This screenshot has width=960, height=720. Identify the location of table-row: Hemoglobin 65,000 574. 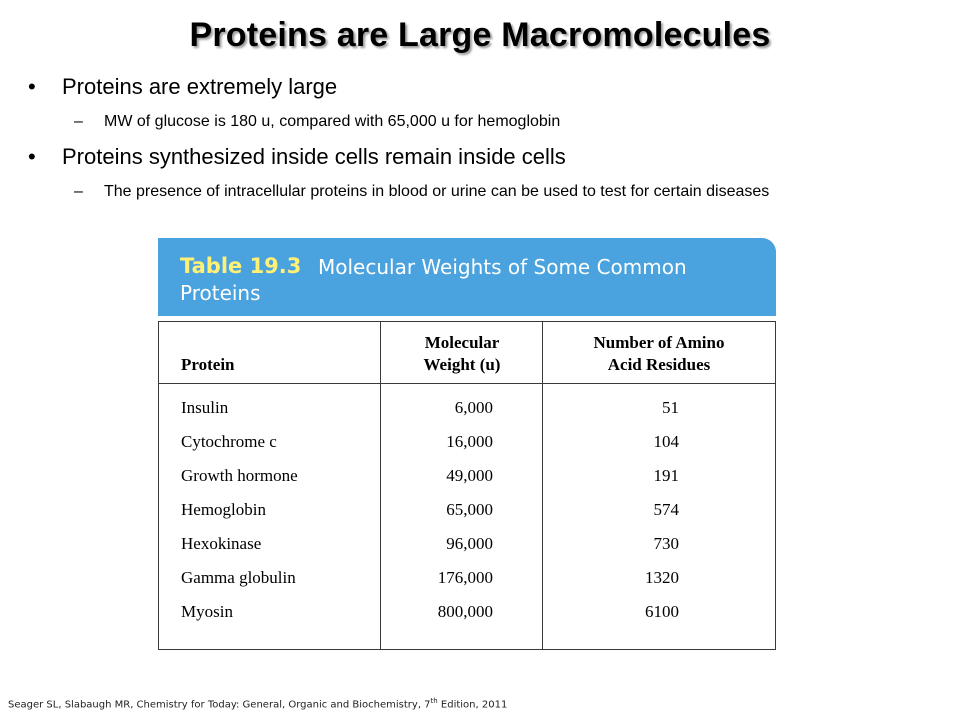
(467, 517).